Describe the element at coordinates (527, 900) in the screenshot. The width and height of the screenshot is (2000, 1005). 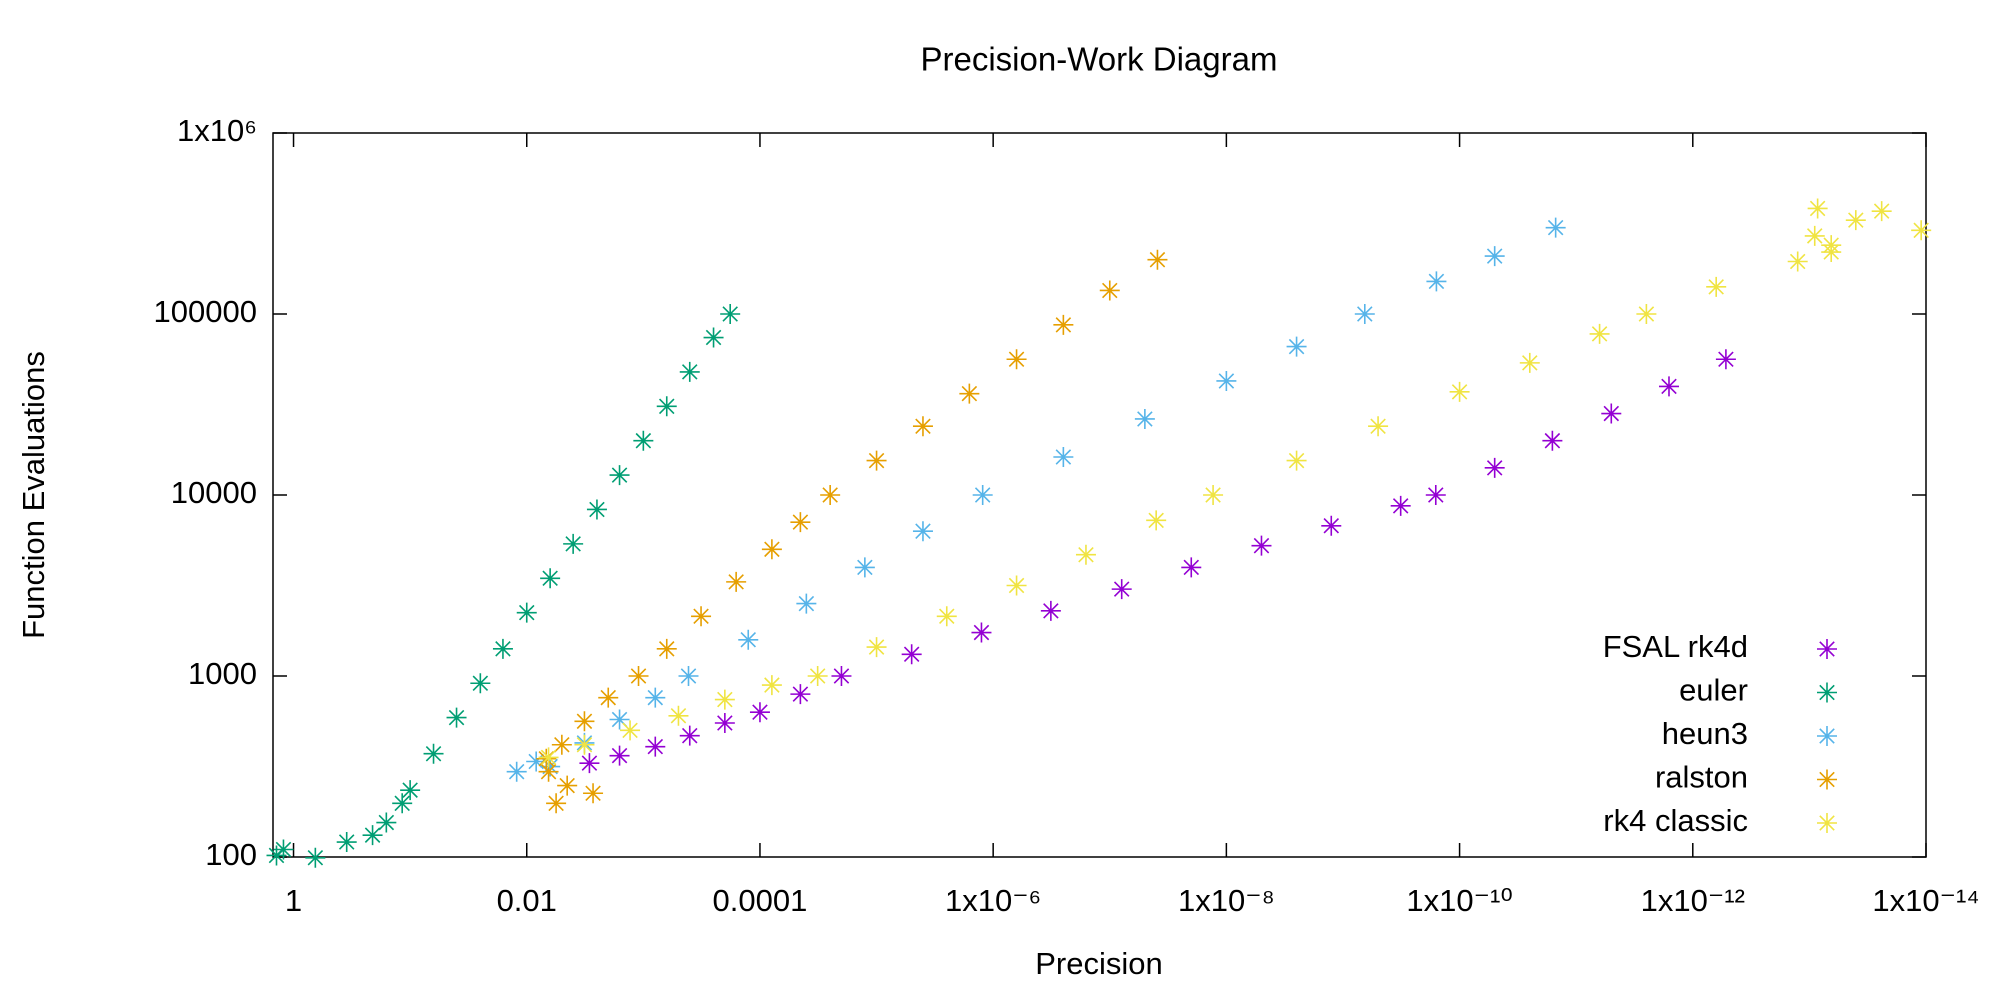
I see `x-tick-label: 0.01` at that location.